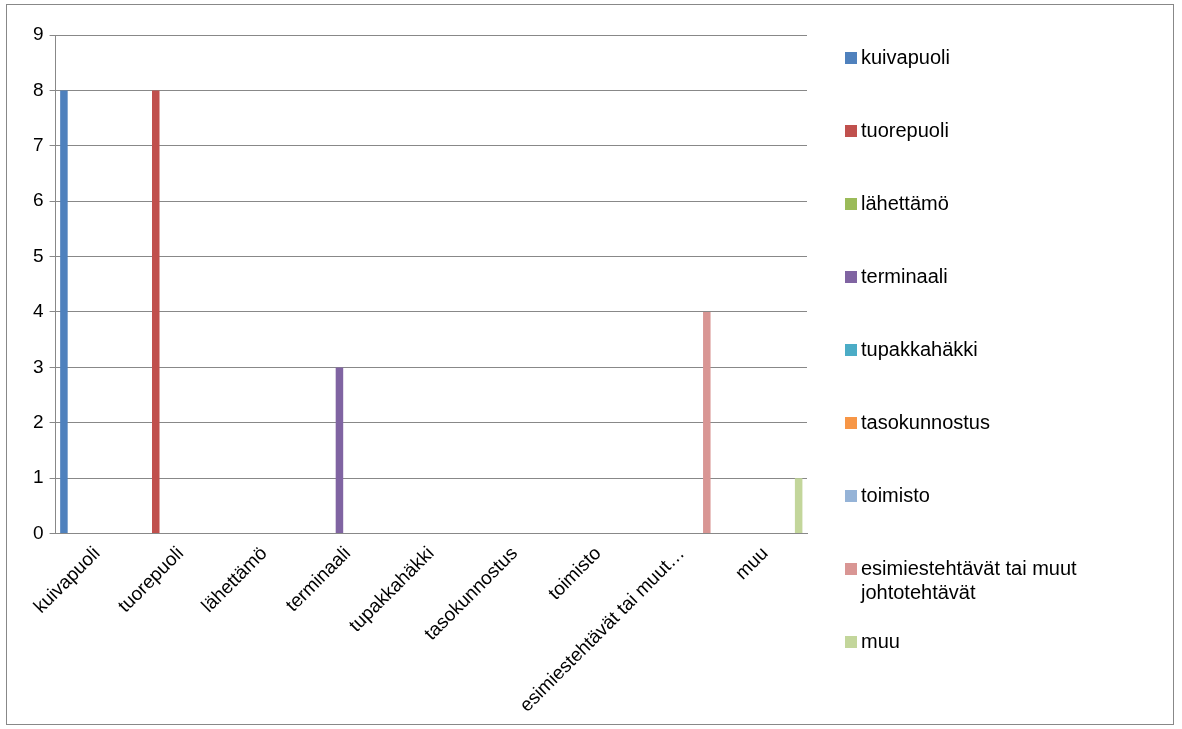 This screenshot has height=729, width=1182. Describe the element at coordinates (38, 422) in the screenshot. I see `y-tick-label: 2` at that location.